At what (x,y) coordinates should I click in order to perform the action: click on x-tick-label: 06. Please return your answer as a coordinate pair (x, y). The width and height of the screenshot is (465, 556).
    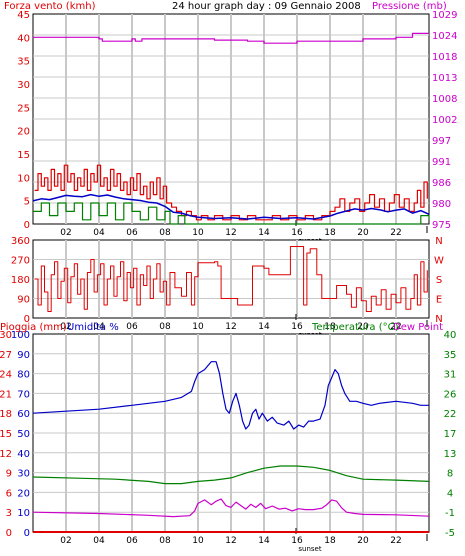
    Looking at the image, I should click on (132, 327).